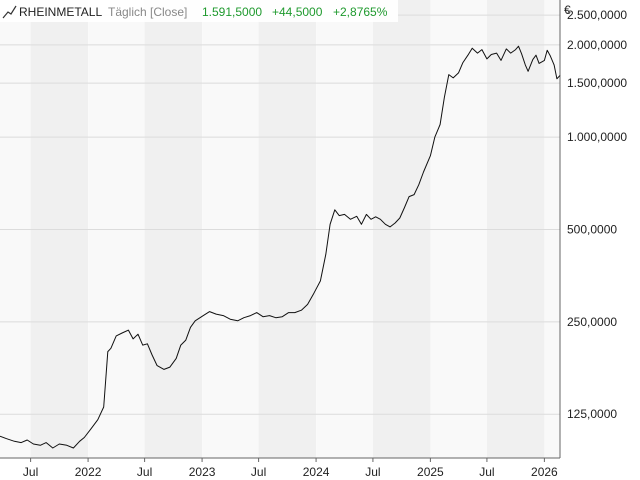 Image resolution: width=640 pixels, height=480 pixels. What do you see at coordinates (592, 230) in the screenshot?
I see `y-tick-label: 500,0000` at bounding box center [592, 230].